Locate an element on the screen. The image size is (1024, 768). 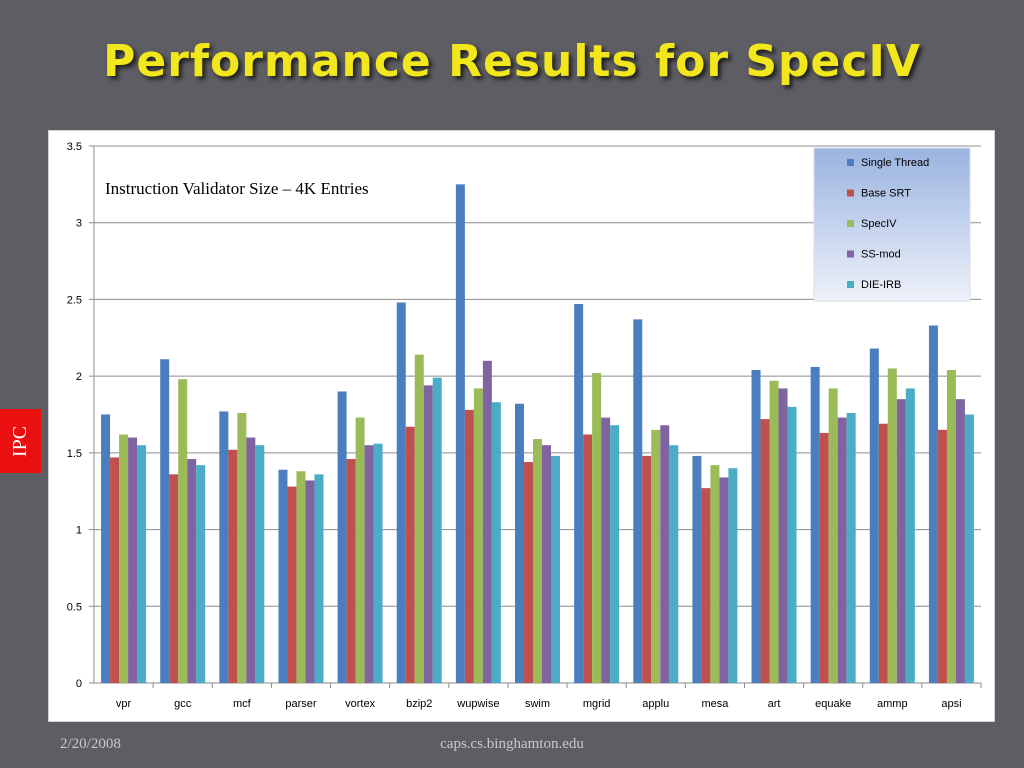
bar-vortex-die-irb is located at coordinates (378, 563).